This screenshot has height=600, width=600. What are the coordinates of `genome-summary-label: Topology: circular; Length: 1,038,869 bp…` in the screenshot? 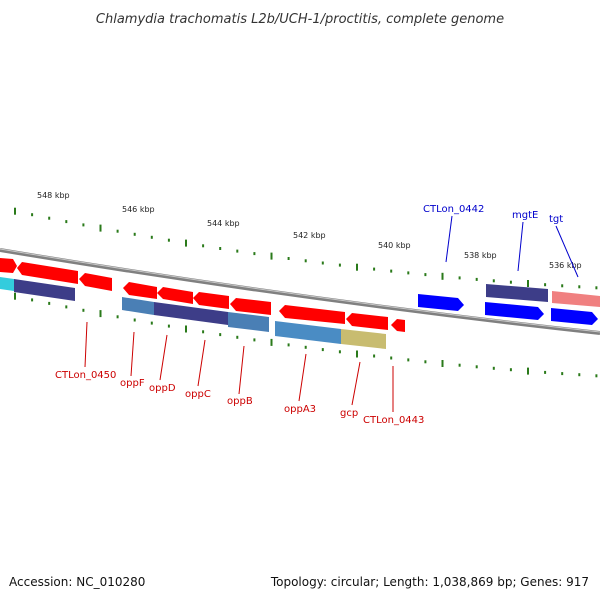 It's located at (429, 582).